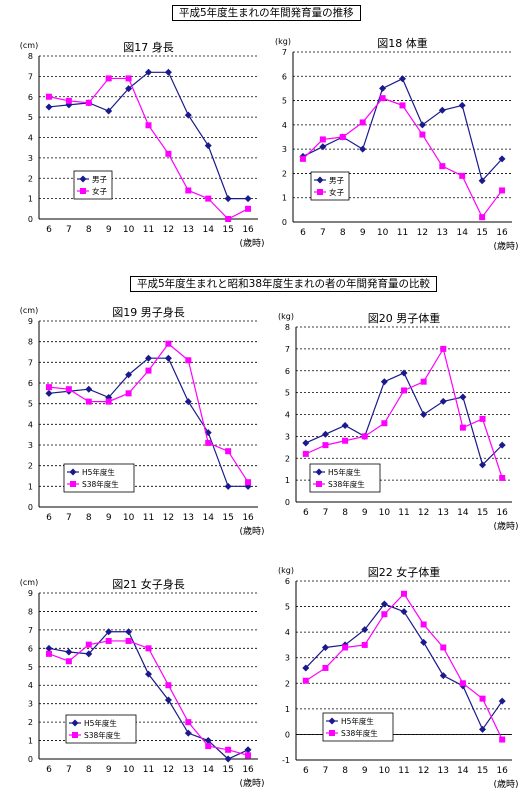 The image size is (525, 800). I want to click on legend-label: H5年度生, so click(357, 721).